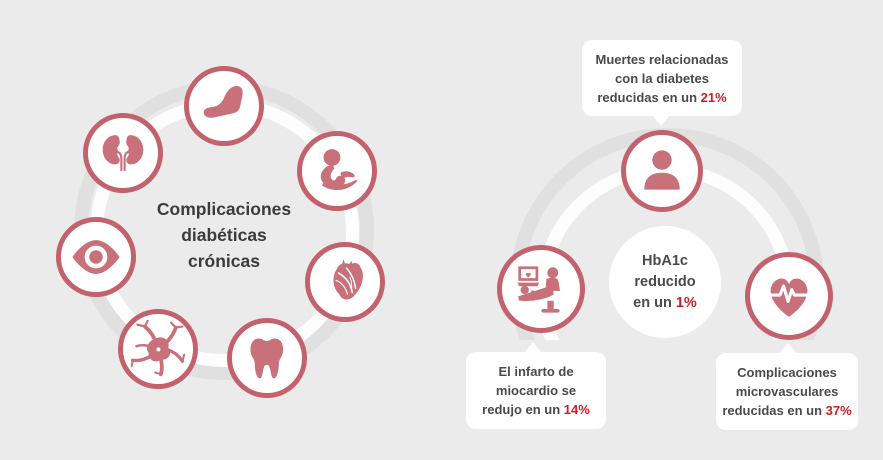  What do you see at coordinates (838, 410) in the screenshot?
I see `callout-micro-value: 37%` at bounding box center [838, 410].